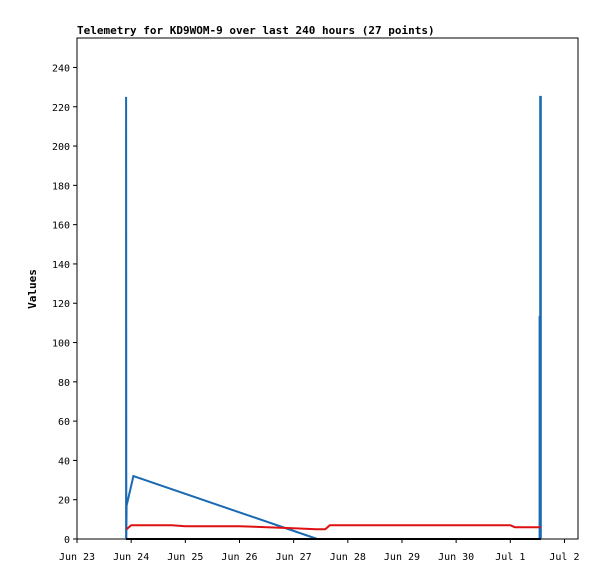 The image size is (615, 579). What do you see at coordinates (510, 557) in the screenshot?
I see `x-tick-label: Jul 1` at bounding box center [510, 557].